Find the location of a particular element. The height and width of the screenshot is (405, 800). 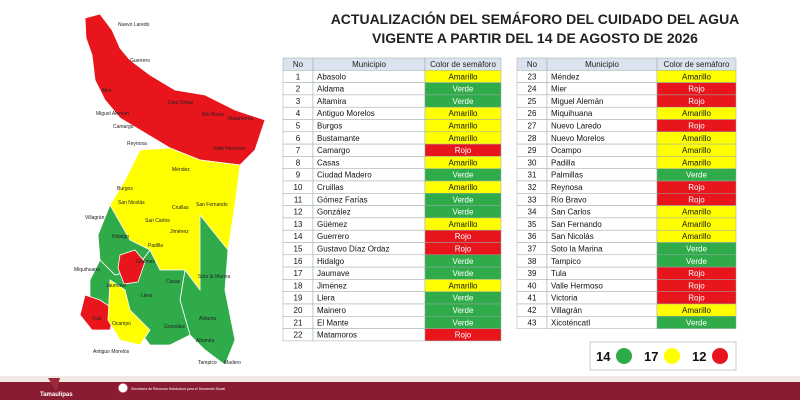

municipio: Antiguo Morelos is located at coordinates (346, 113).